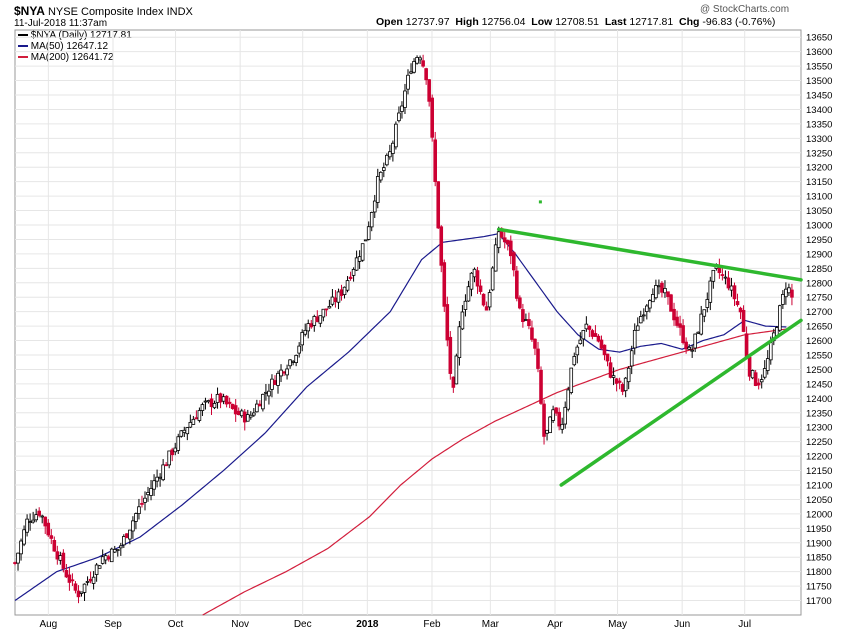 The height and width of the screenshot is (633, 850). What do you see at coordinates (819, 52) in the screenshot?
I see `y-tick-label: 13600` at bounding box center [819, 52].